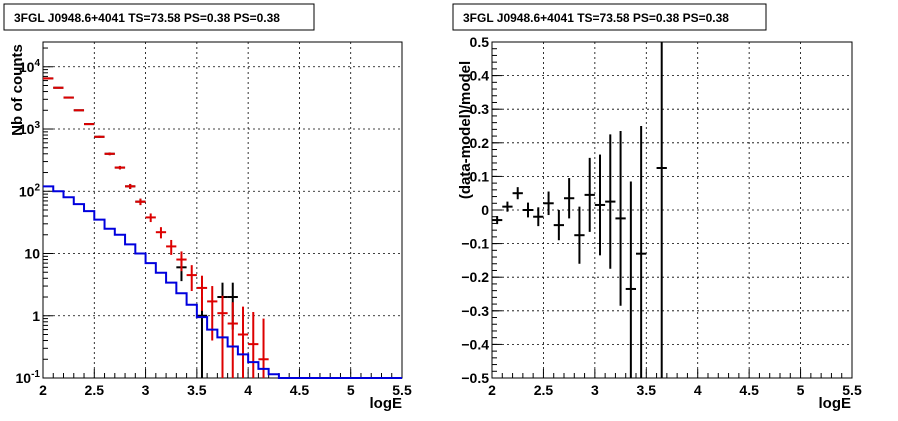  I want to click on y-tick-label: 10², so click(30, 190).